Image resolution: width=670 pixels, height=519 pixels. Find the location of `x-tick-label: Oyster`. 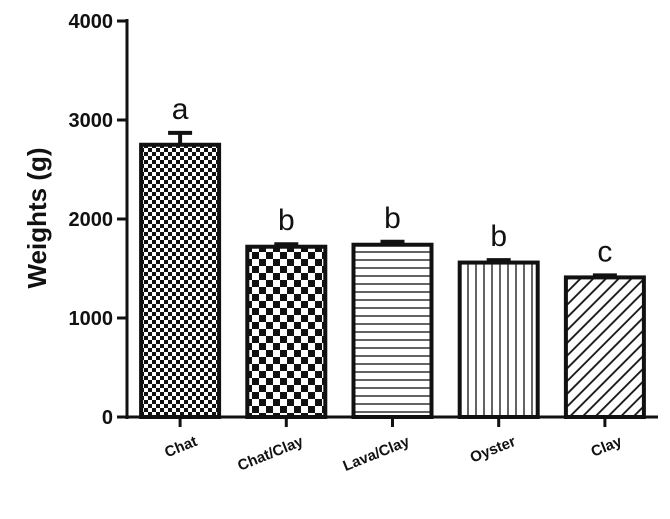

x-tick-label: Oyster is located at coordinates (493, 450).